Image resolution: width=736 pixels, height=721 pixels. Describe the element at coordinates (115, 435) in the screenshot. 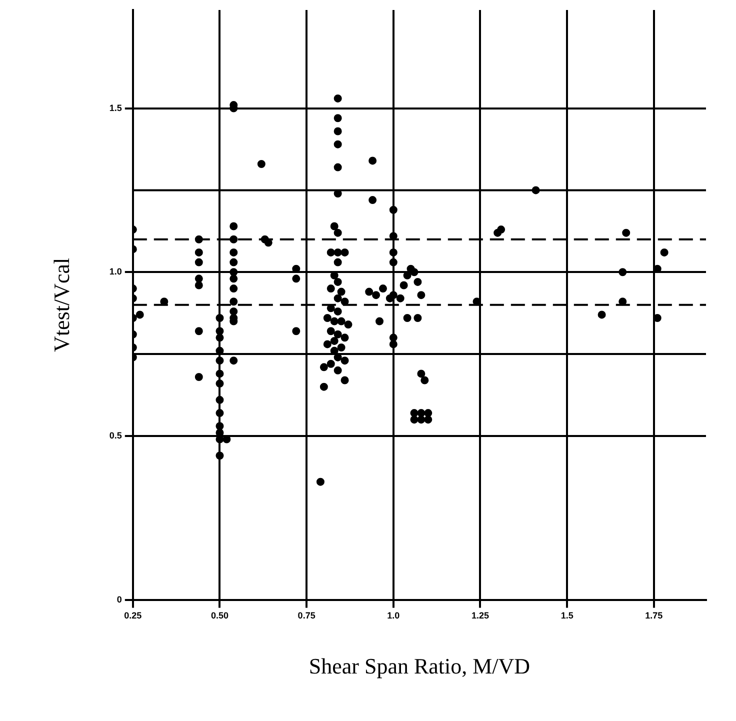

I see `y-tick-label: 0.5` at that location.